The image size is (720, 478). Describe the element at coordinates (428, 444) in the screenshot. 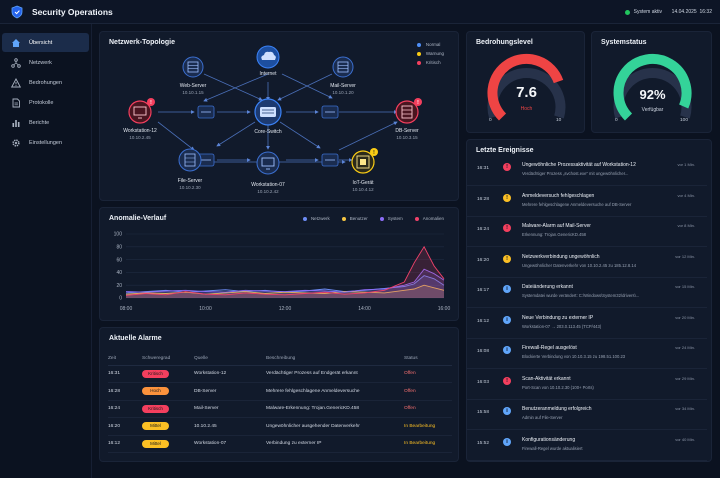

I see `alarm-status: In Bearbeitung` at that location.